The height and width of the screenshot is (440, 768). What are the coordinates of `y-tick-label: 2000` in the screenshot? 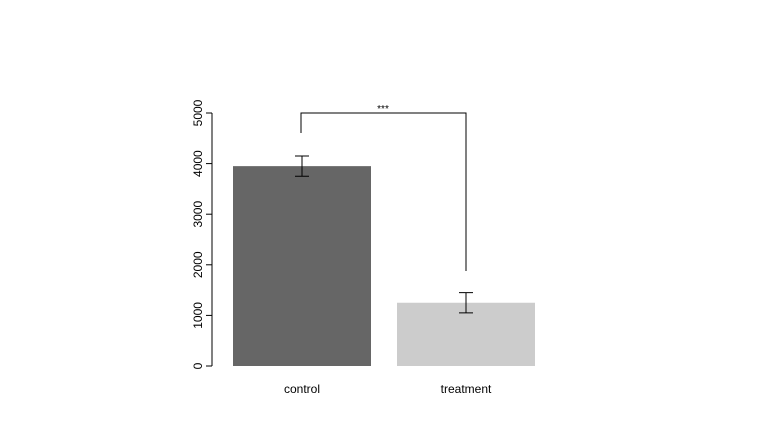 It's located at (198, 264).